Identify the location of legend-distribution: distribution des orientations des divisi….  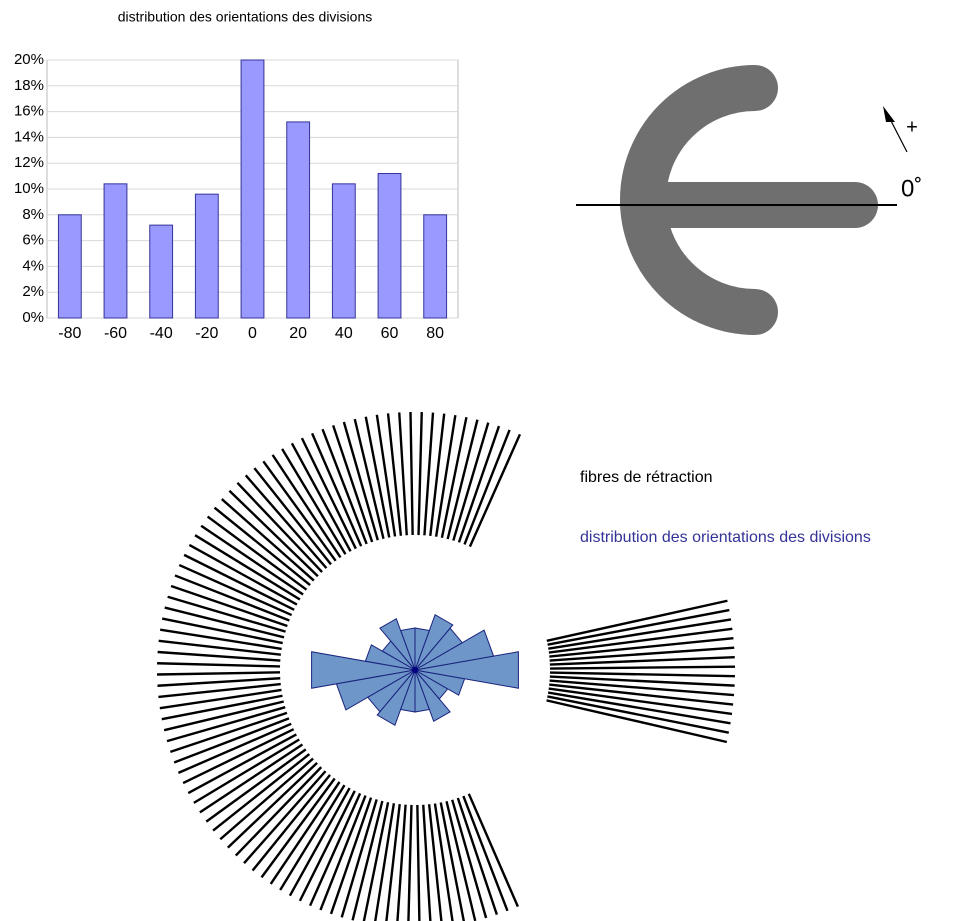
(725, 537).